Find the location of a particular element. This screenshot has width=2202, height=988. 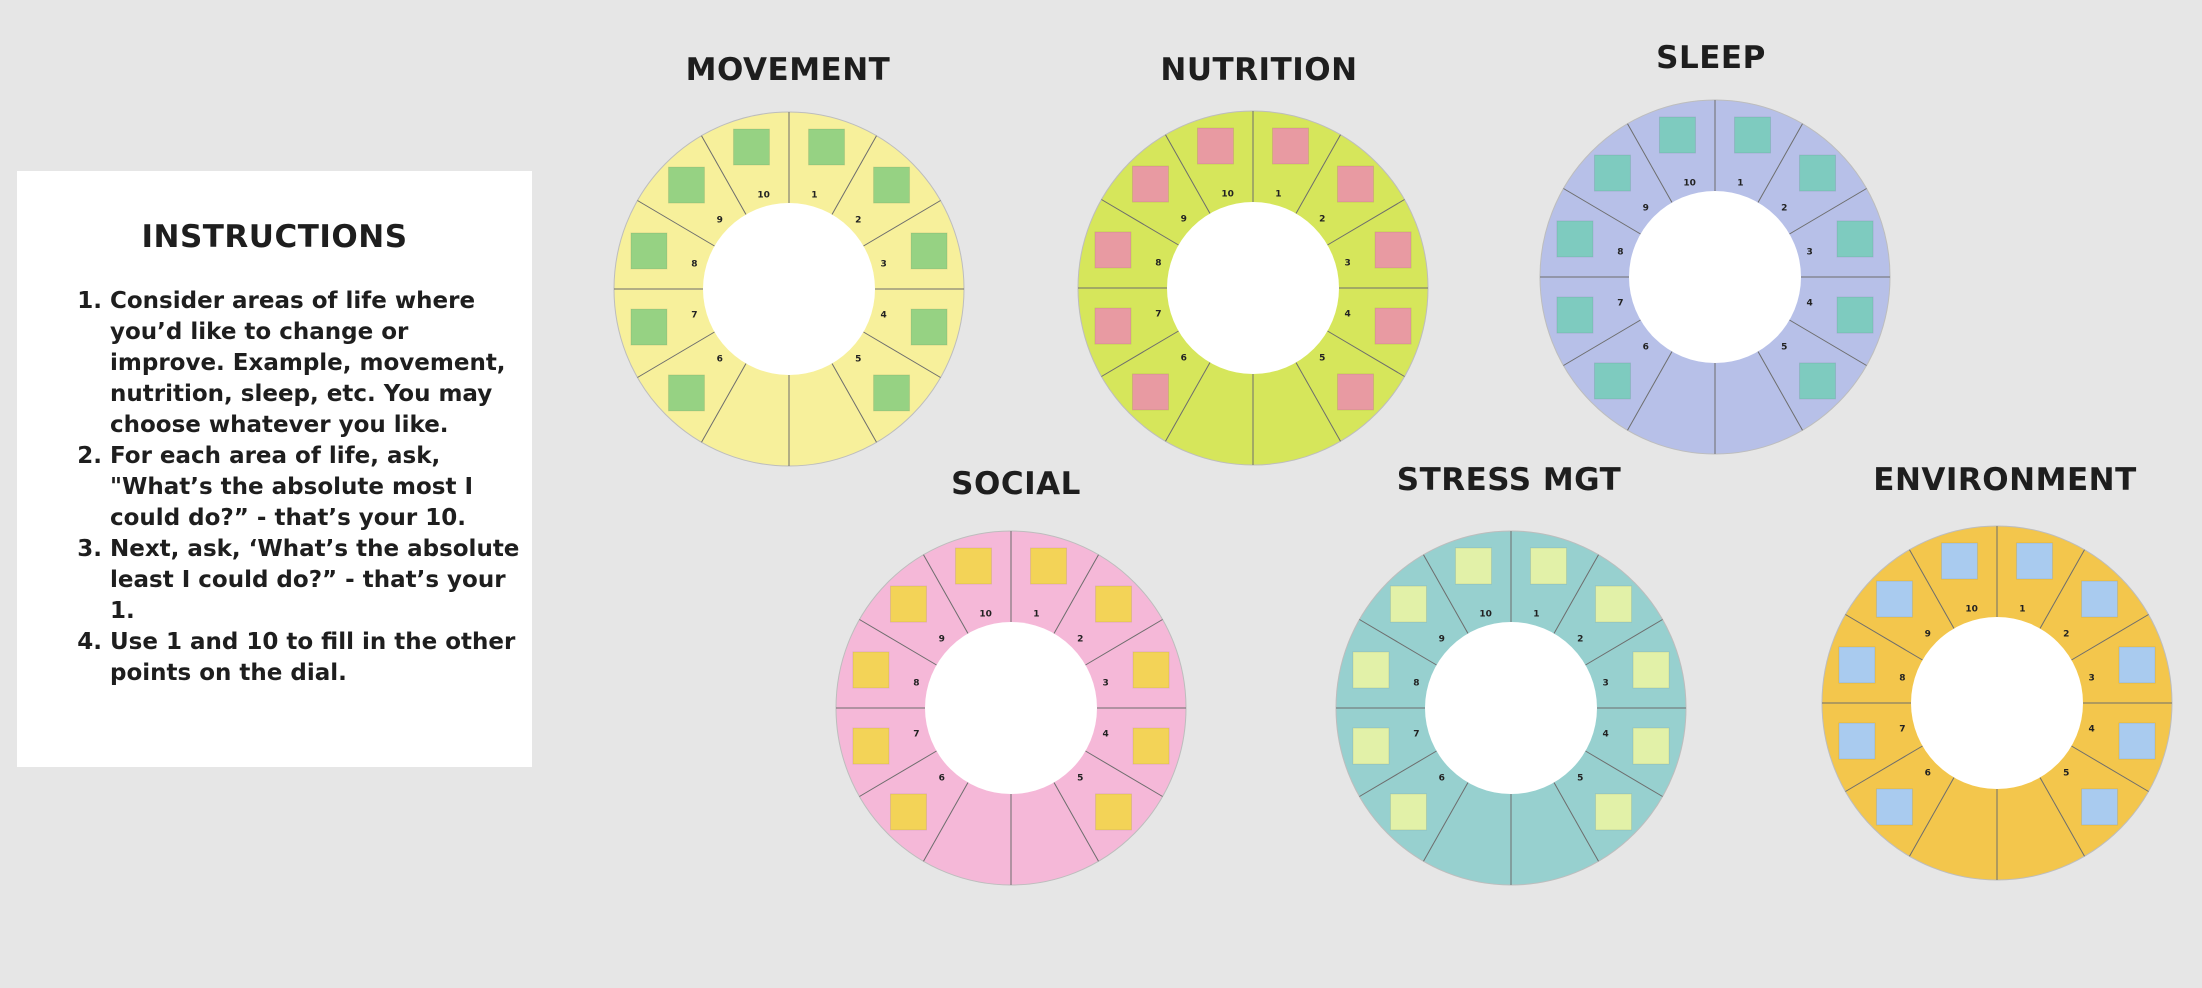

wheel-environment: 1 2 3 4 5 6 7 8 9 10 is located at coordinates (1997, 703).